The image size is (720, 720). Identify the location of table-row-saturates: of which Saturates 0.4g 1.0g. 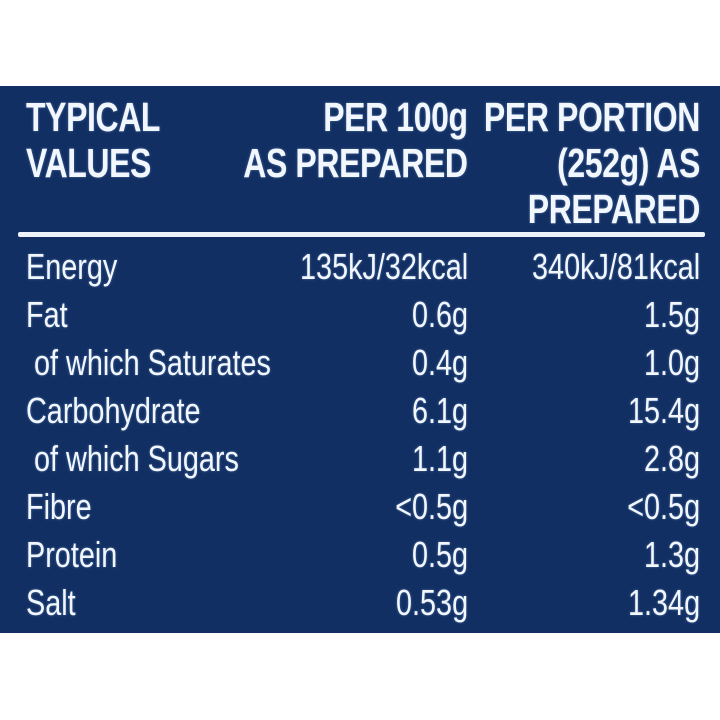
(363, 363).